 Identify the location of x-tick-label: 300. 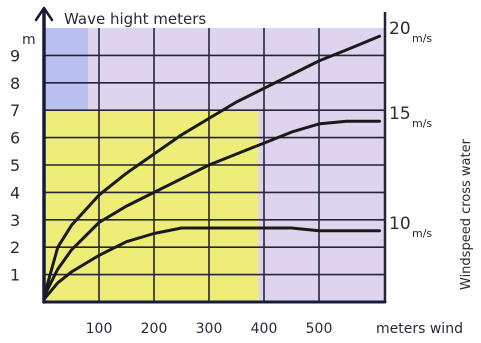
(209, 329).